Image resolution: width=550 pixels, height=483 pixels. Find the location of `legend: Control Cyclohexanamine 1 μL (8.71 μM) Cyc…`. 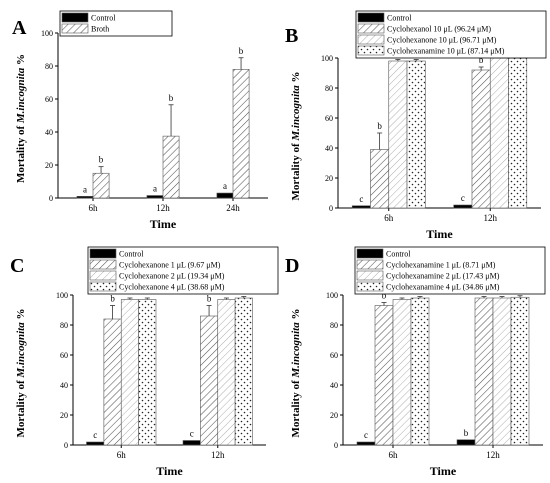

legend: Control Cyclohexanamine 1 μL (8.71 μM) Cyc… is located at coordinates (450, 270).